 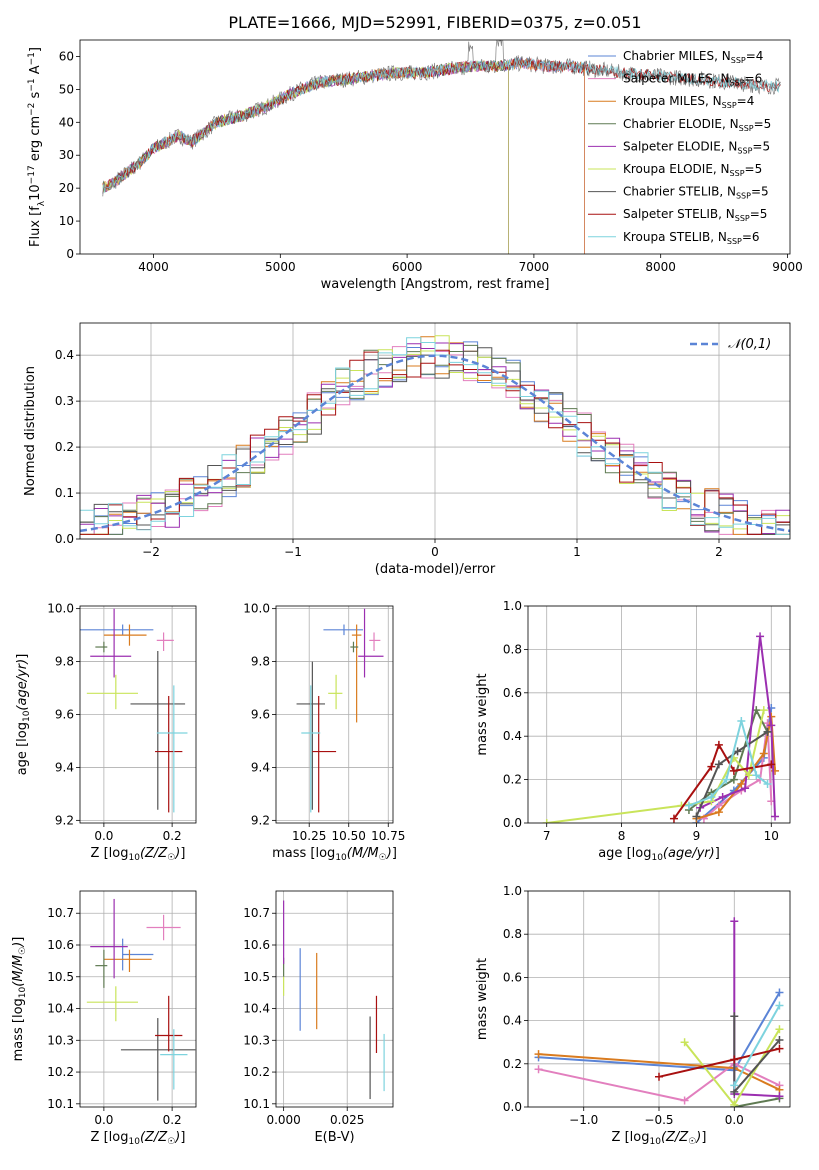 What do you see at coordinates (693, 57) in the screenshot?
I see `legend-label: Chabrier MILES, NSSP=4` at bounding box center [693, 57].